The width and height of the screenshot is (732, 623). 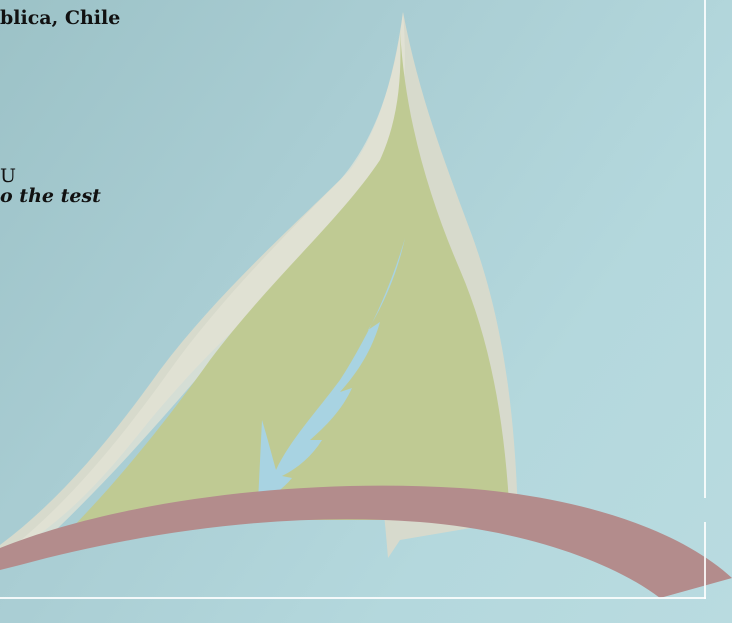 What do you see at coordinates (60, 18) in the screenshot?
I see `institution-location-text: blica, Chile` at bounding box center [60, 18].